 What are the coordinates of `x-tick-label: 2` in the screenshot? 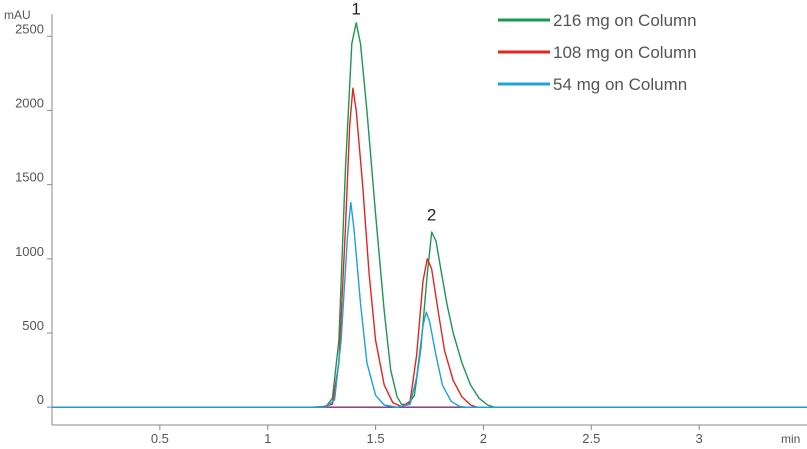 It's located at (483, 438).